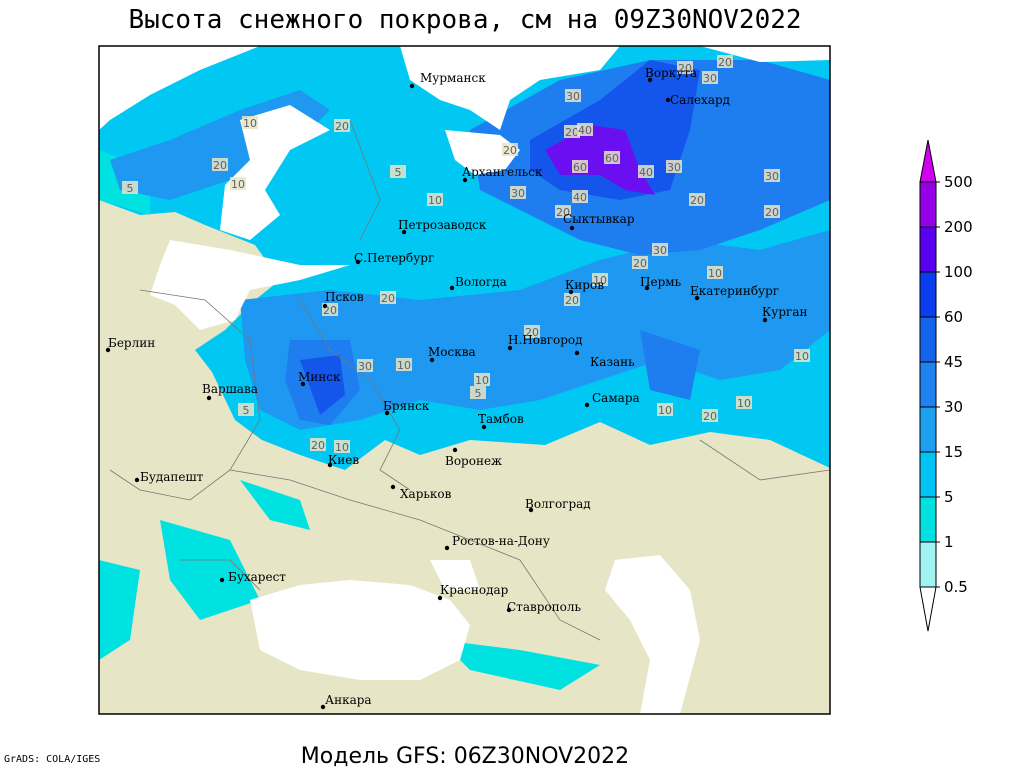 This screenshot has height=773, width=1024. I want to click on legend-label: 30, so click(953, 407).